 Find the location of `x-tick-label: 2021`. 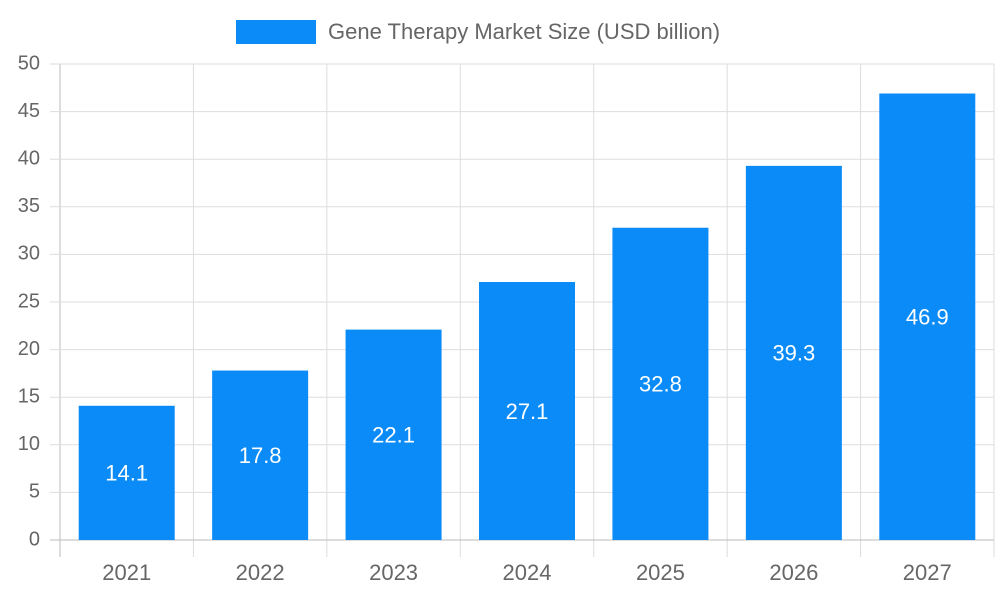

x-tick-label: 2021 is located at coordinates (126, 572).